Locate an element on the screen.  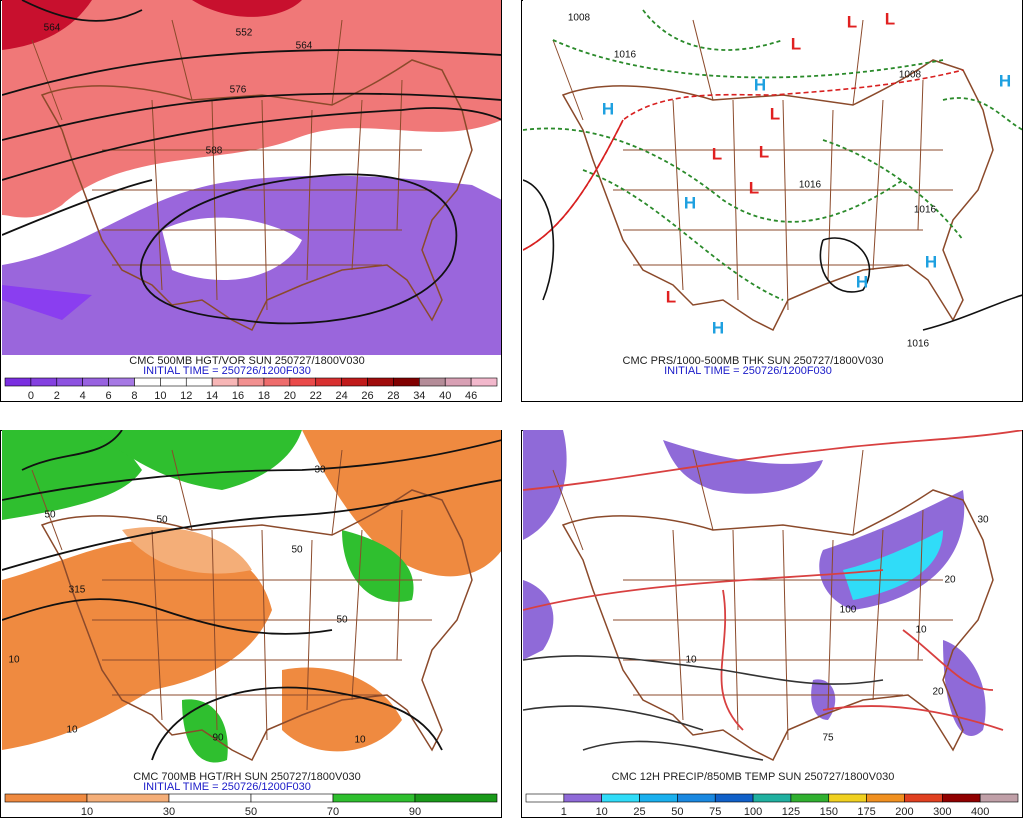
colorbar-label: 28 is located at coordinates (393, 396).